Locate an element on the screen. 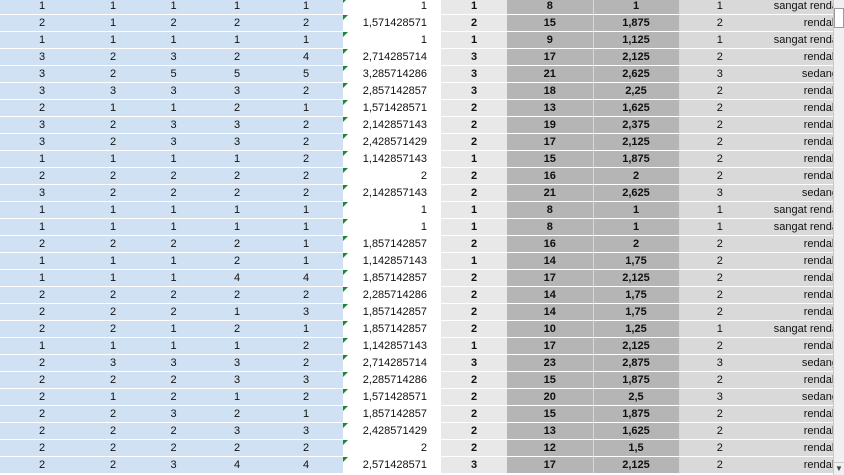  cell: 21 is located at coordinates (550, 193).